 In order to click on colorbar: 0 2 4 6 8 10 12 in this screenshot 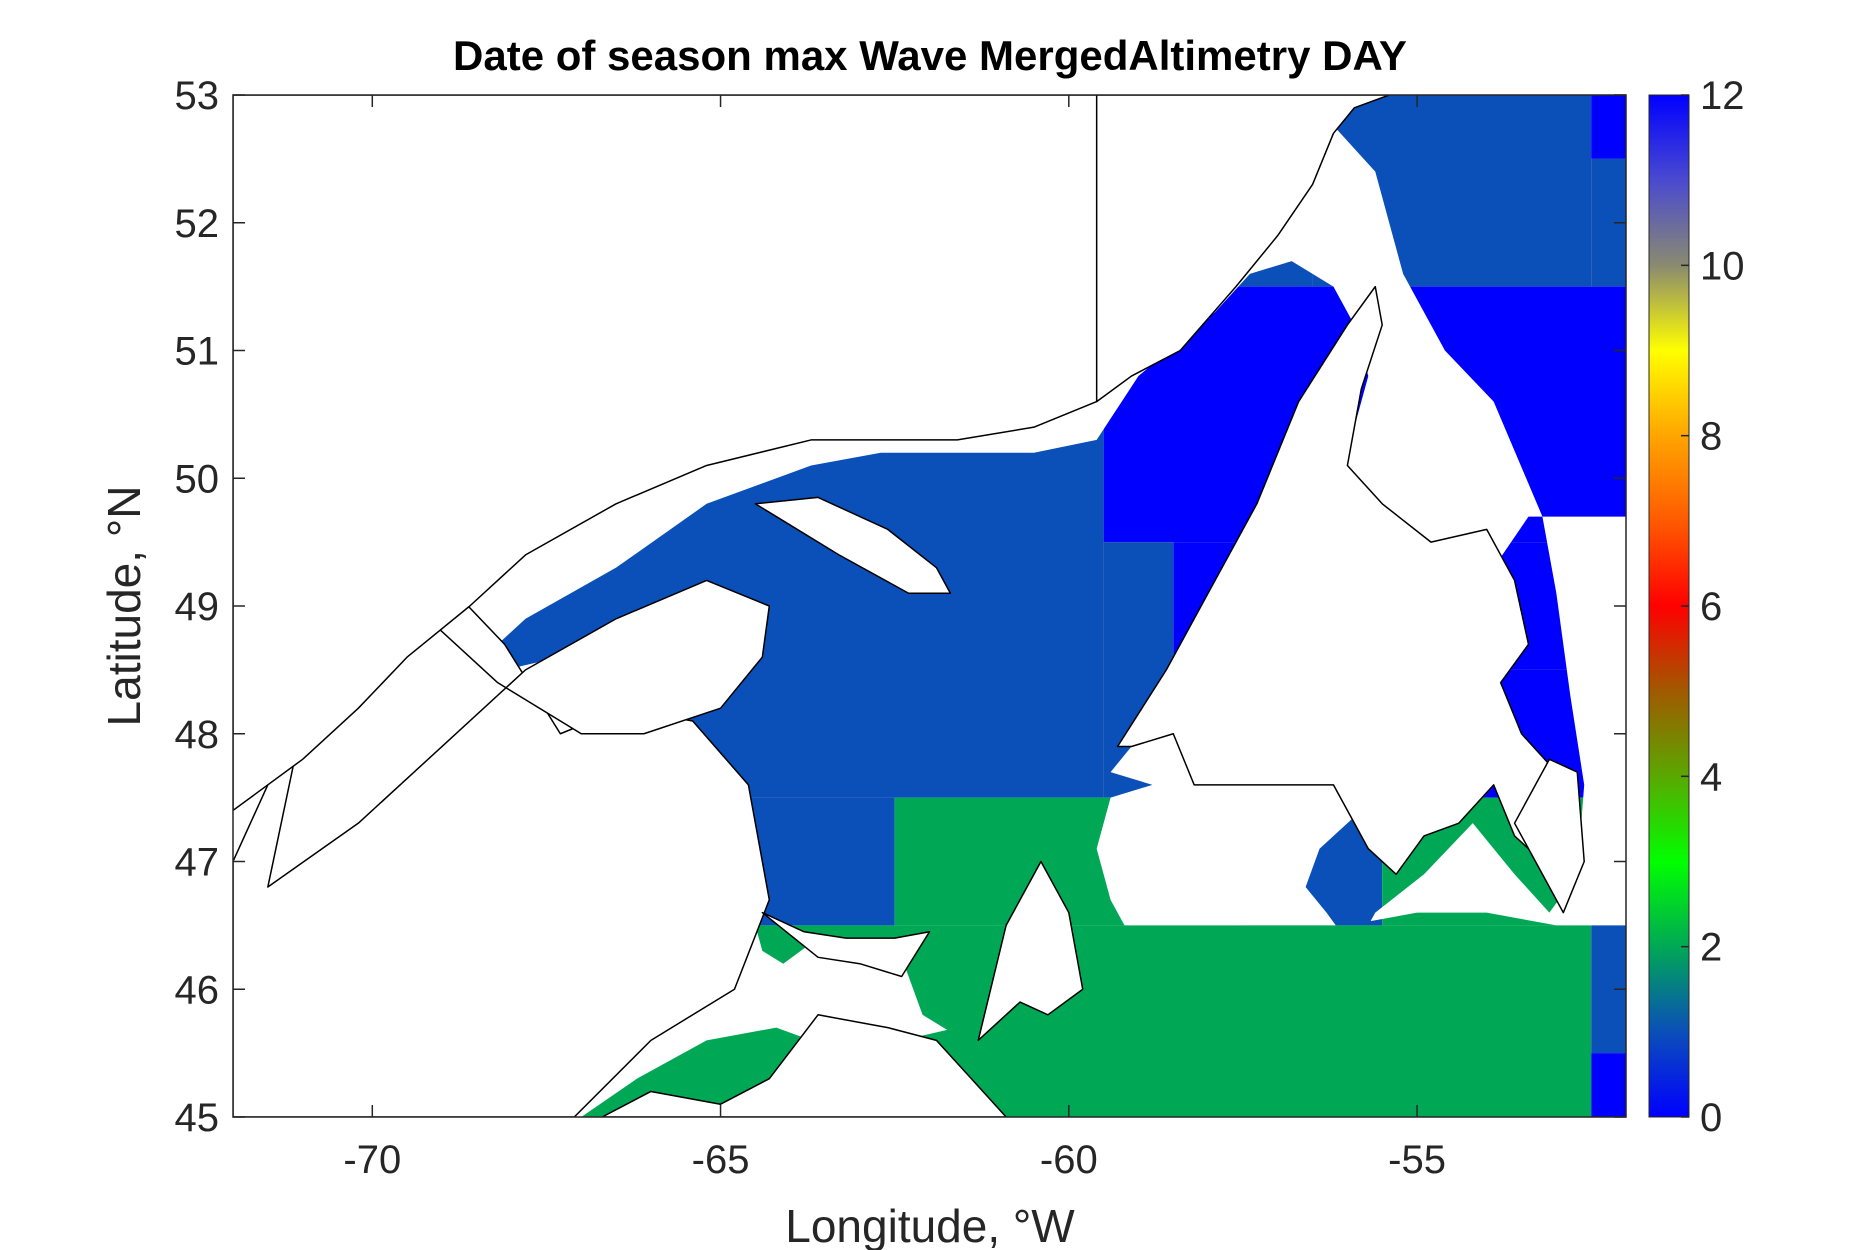, I will do `click(1696, 607)`.